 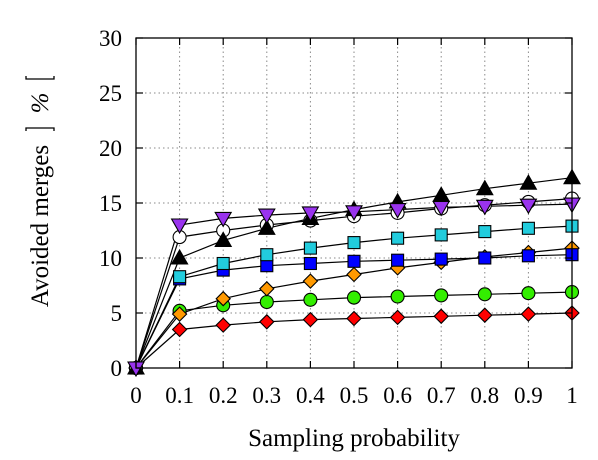 What do you see at coordinates (223, 395) in the screenshot?
I see `x-tick-label: 0.2` at bounding box center [223, 395].